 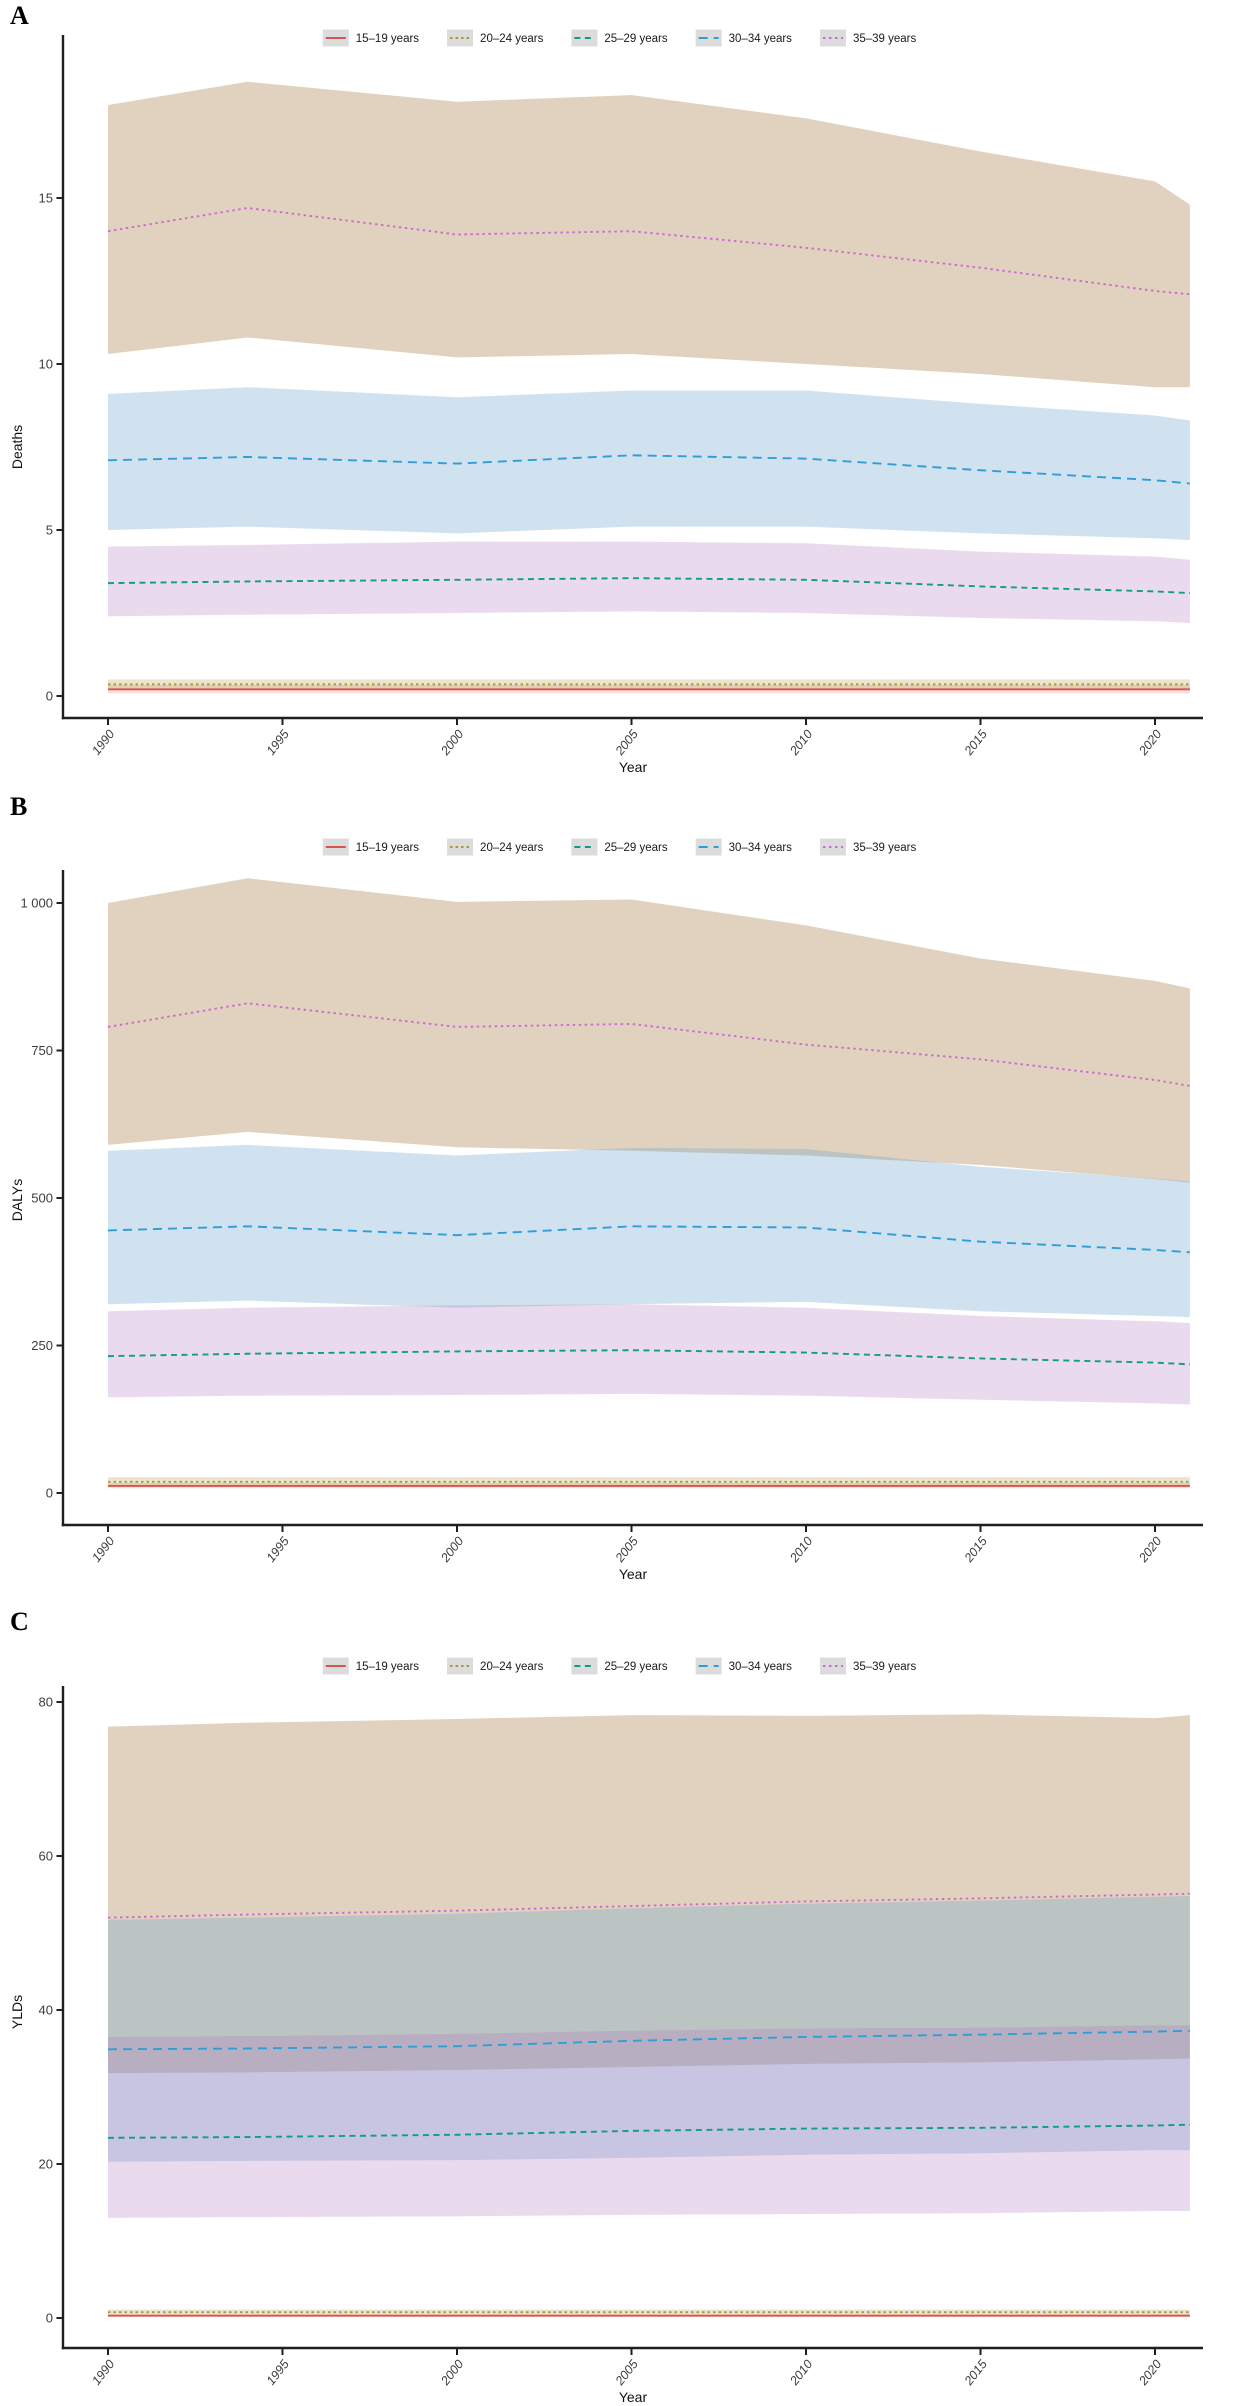 I want to click on y-tick-label: 80, so click(x=46, y=1702).